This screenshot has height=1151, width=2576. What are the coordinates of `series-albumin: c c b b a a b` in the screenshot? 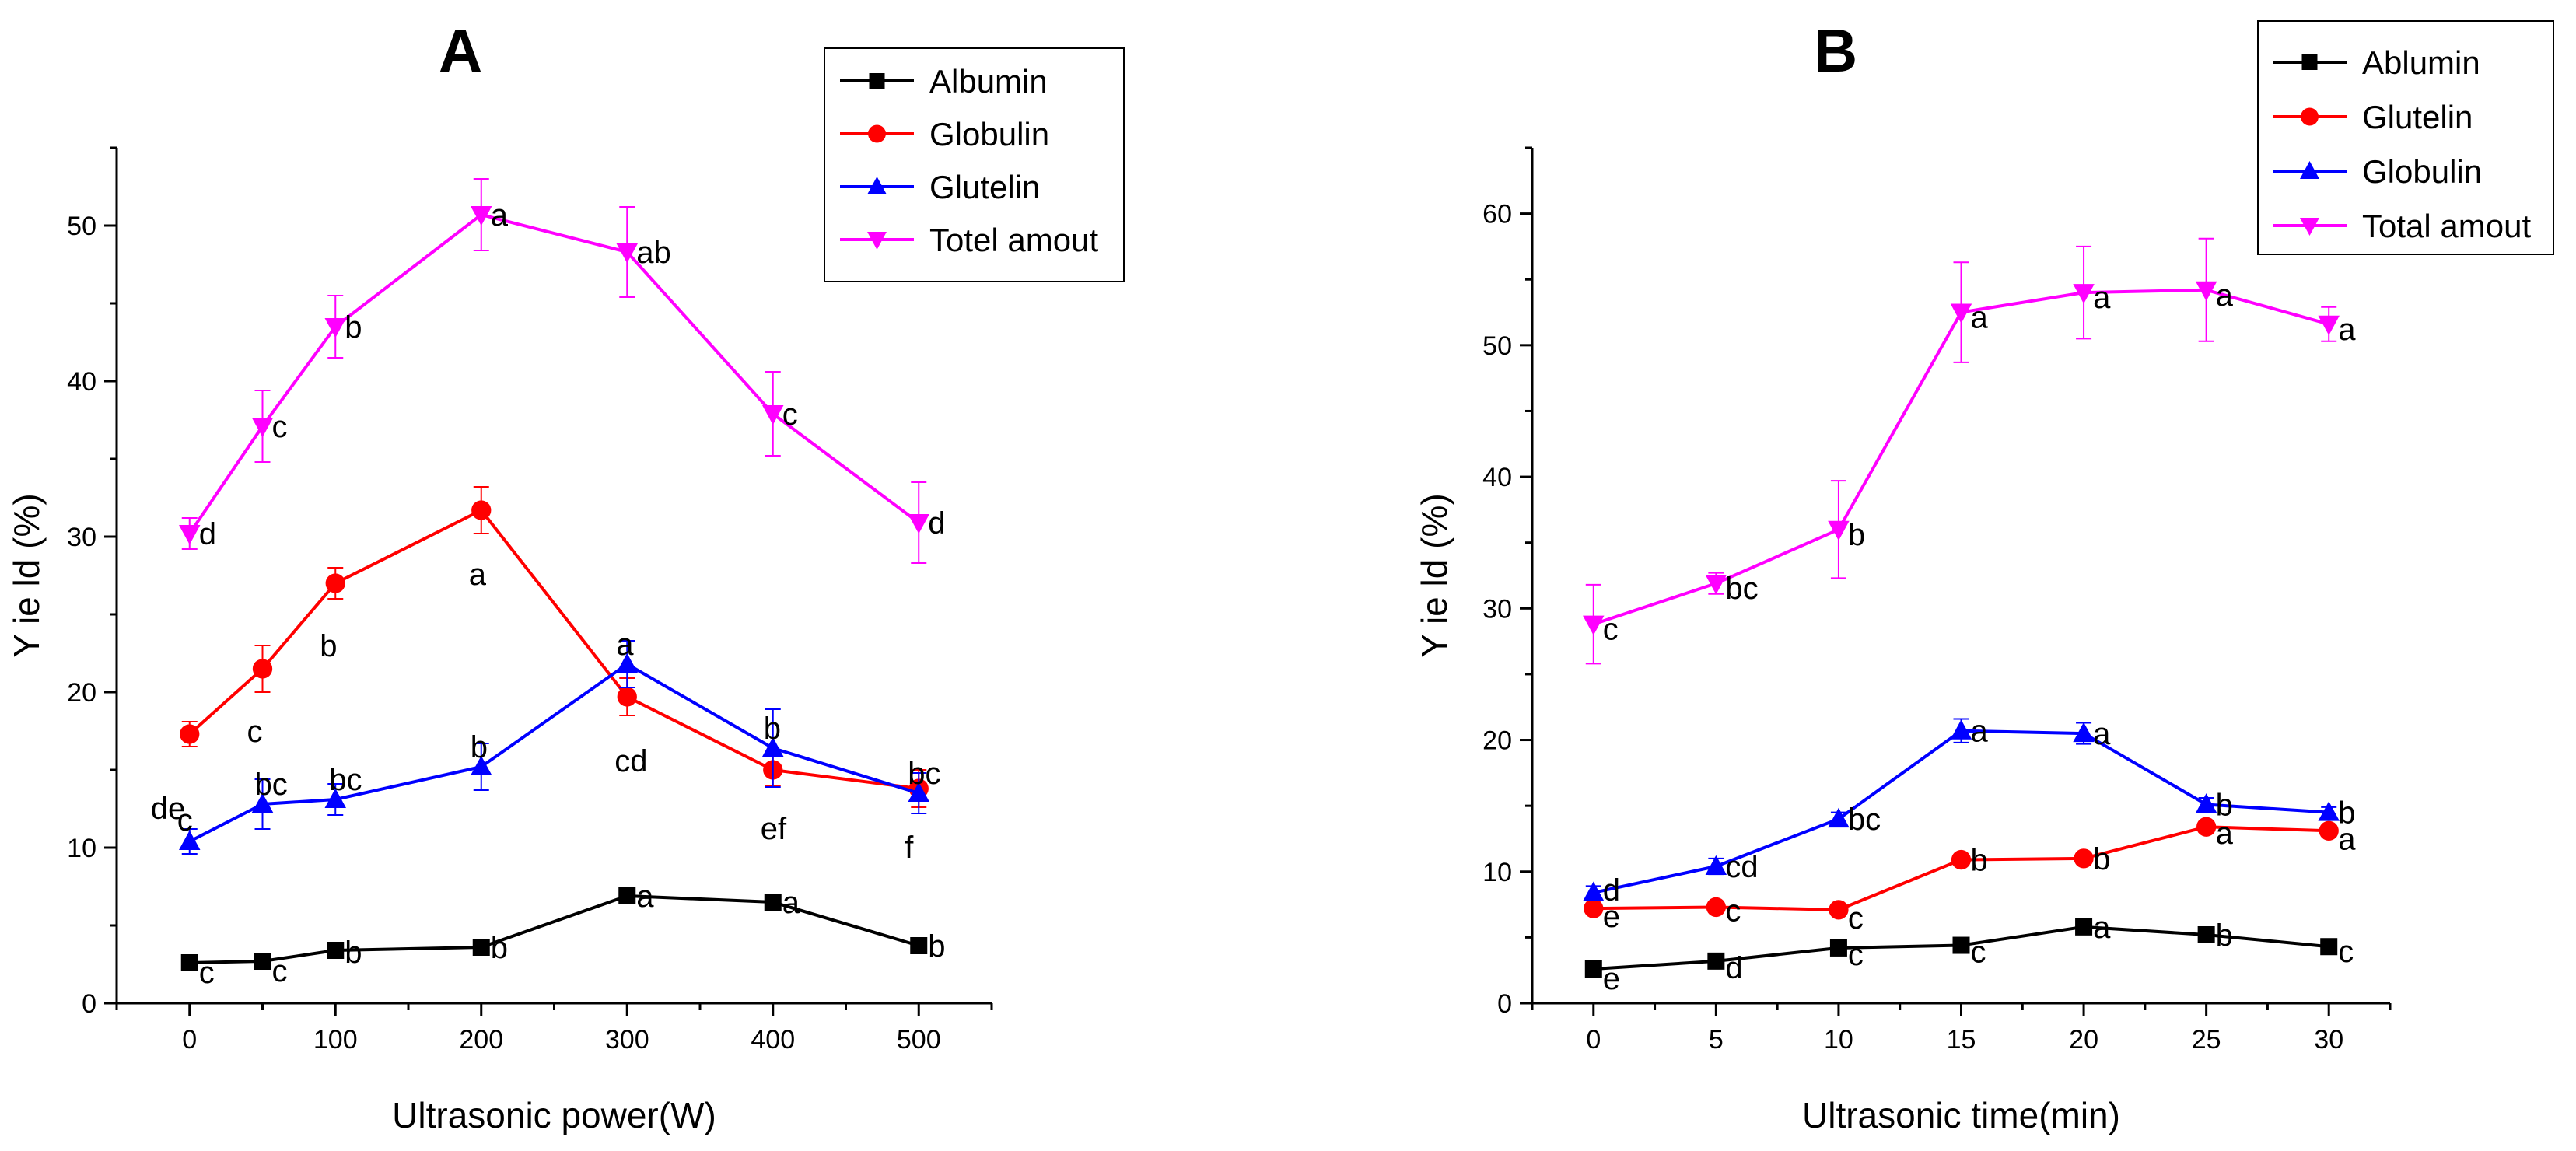 It's located at (563, 935).